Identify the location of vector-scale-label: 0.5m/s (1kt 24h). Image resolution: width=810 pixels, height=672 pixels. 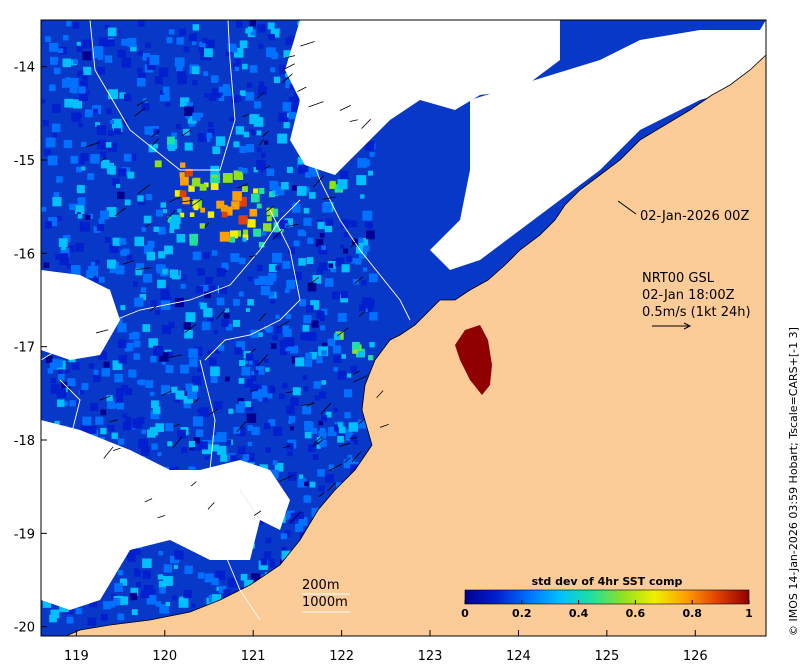
(696, 312).